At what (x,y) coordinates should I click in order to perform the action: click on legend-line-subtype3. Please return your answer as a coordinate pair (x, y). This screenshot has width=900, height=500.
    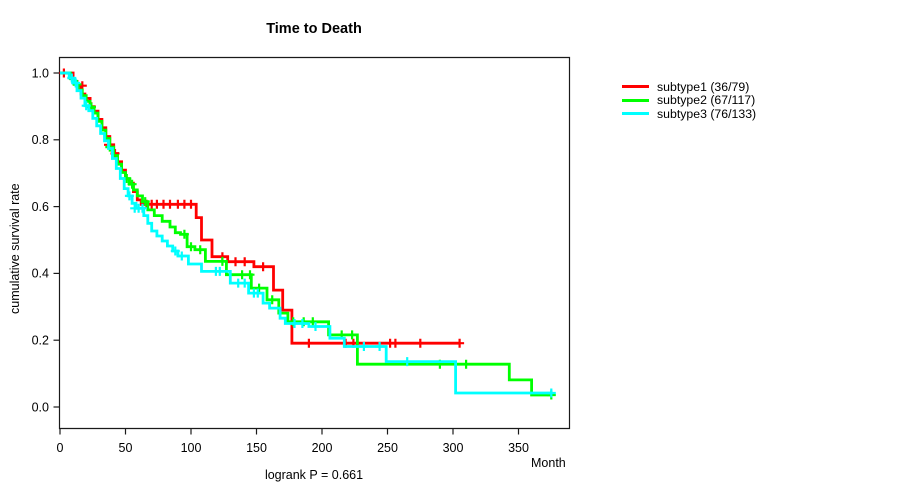
    Looking at the image, I should click on (635, 114).